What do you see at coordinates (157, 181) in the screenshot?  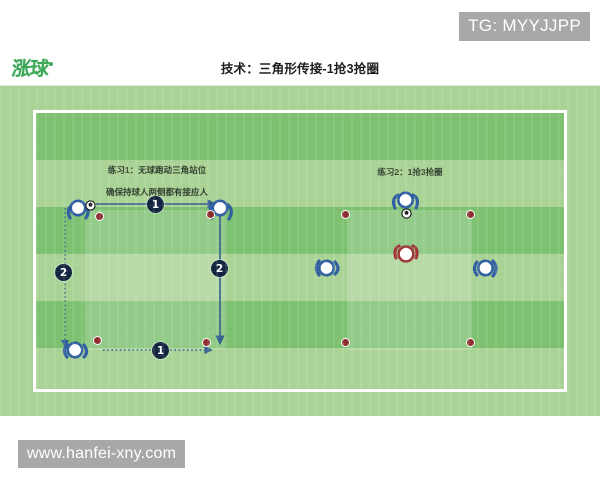 I see `drill-1-note: 练习1：无球跑动三角站位 确保持球人两侧都有接应人` at bounding box center [157, 181].